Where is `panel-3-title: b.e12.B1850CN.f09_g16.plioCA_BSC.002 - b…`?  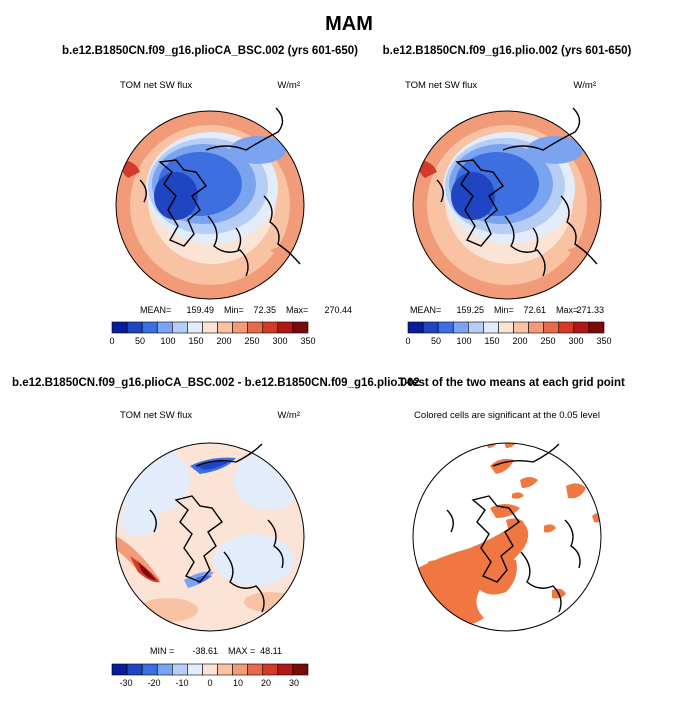 panel-3-title: b.e12.B1850CN.f09_g16.plioCA_BSC.002 - b… is located at coordinates (216, 383).